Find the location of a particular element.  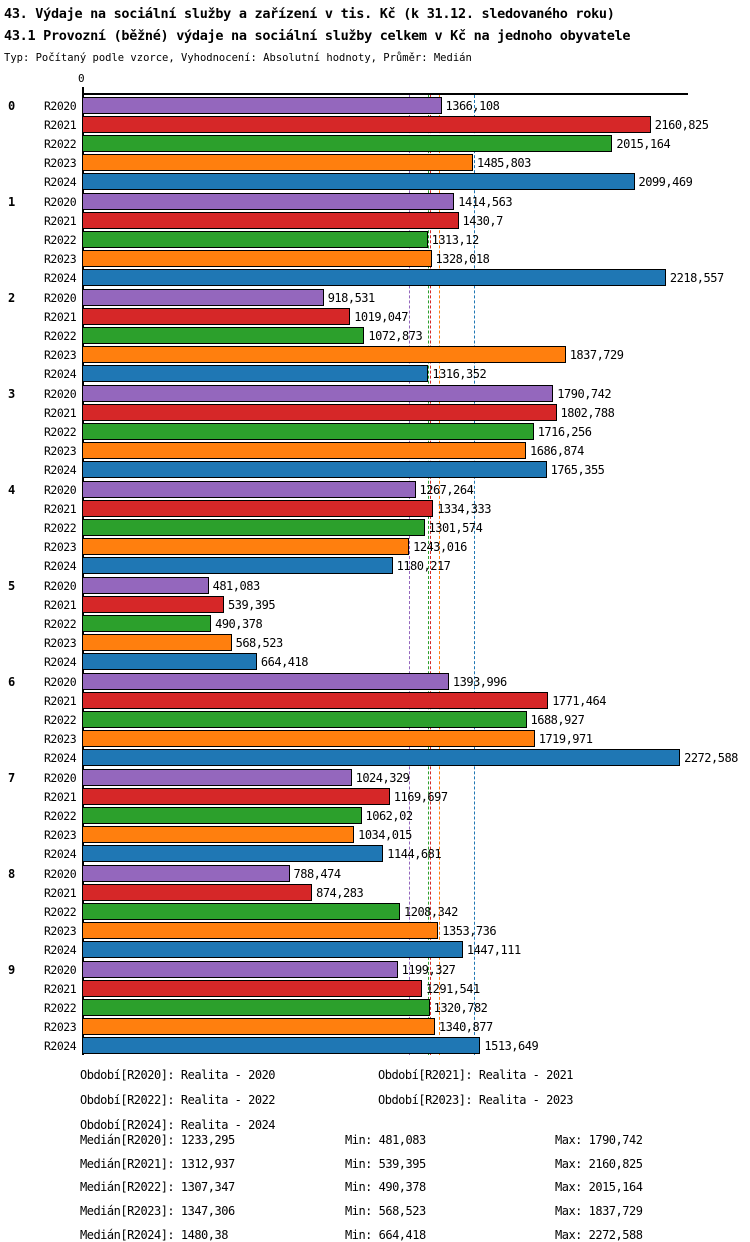

bar-r2022-cat6 is located at coordinates (304, 719).